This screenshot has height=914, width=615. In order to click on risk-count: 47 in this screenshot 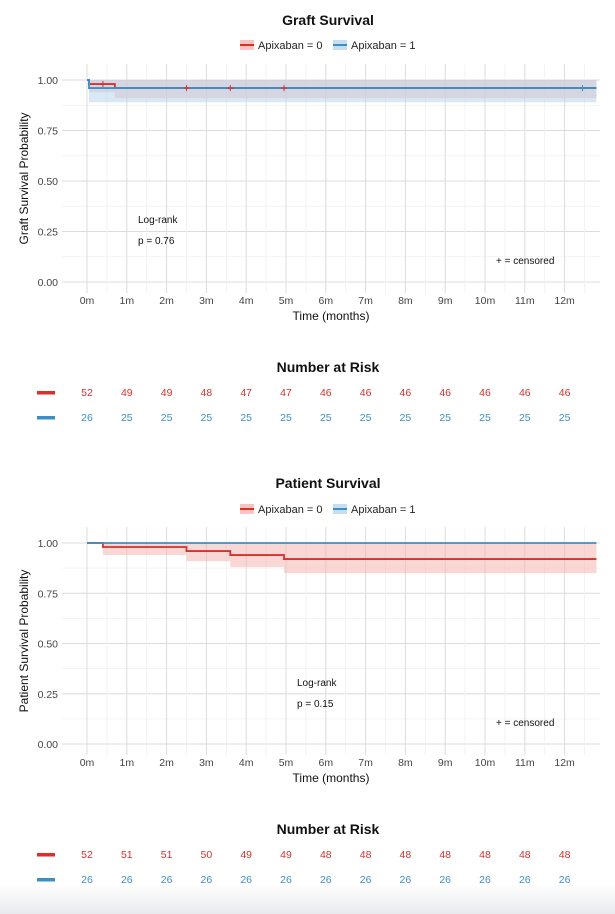, I will do `click(246, 393)`.